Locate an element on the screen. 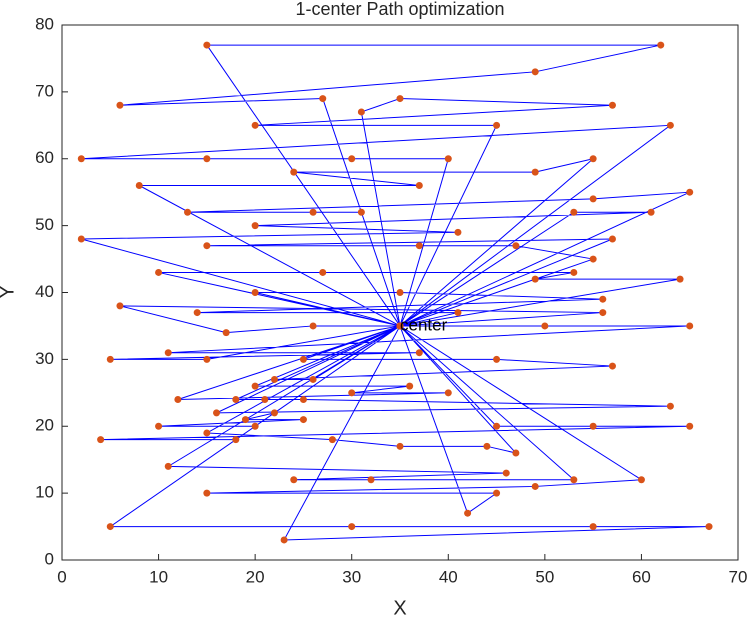 The width and height of the screenshot is (750, 625). y-tick-label: 30 is located at coordinates (44, 358).